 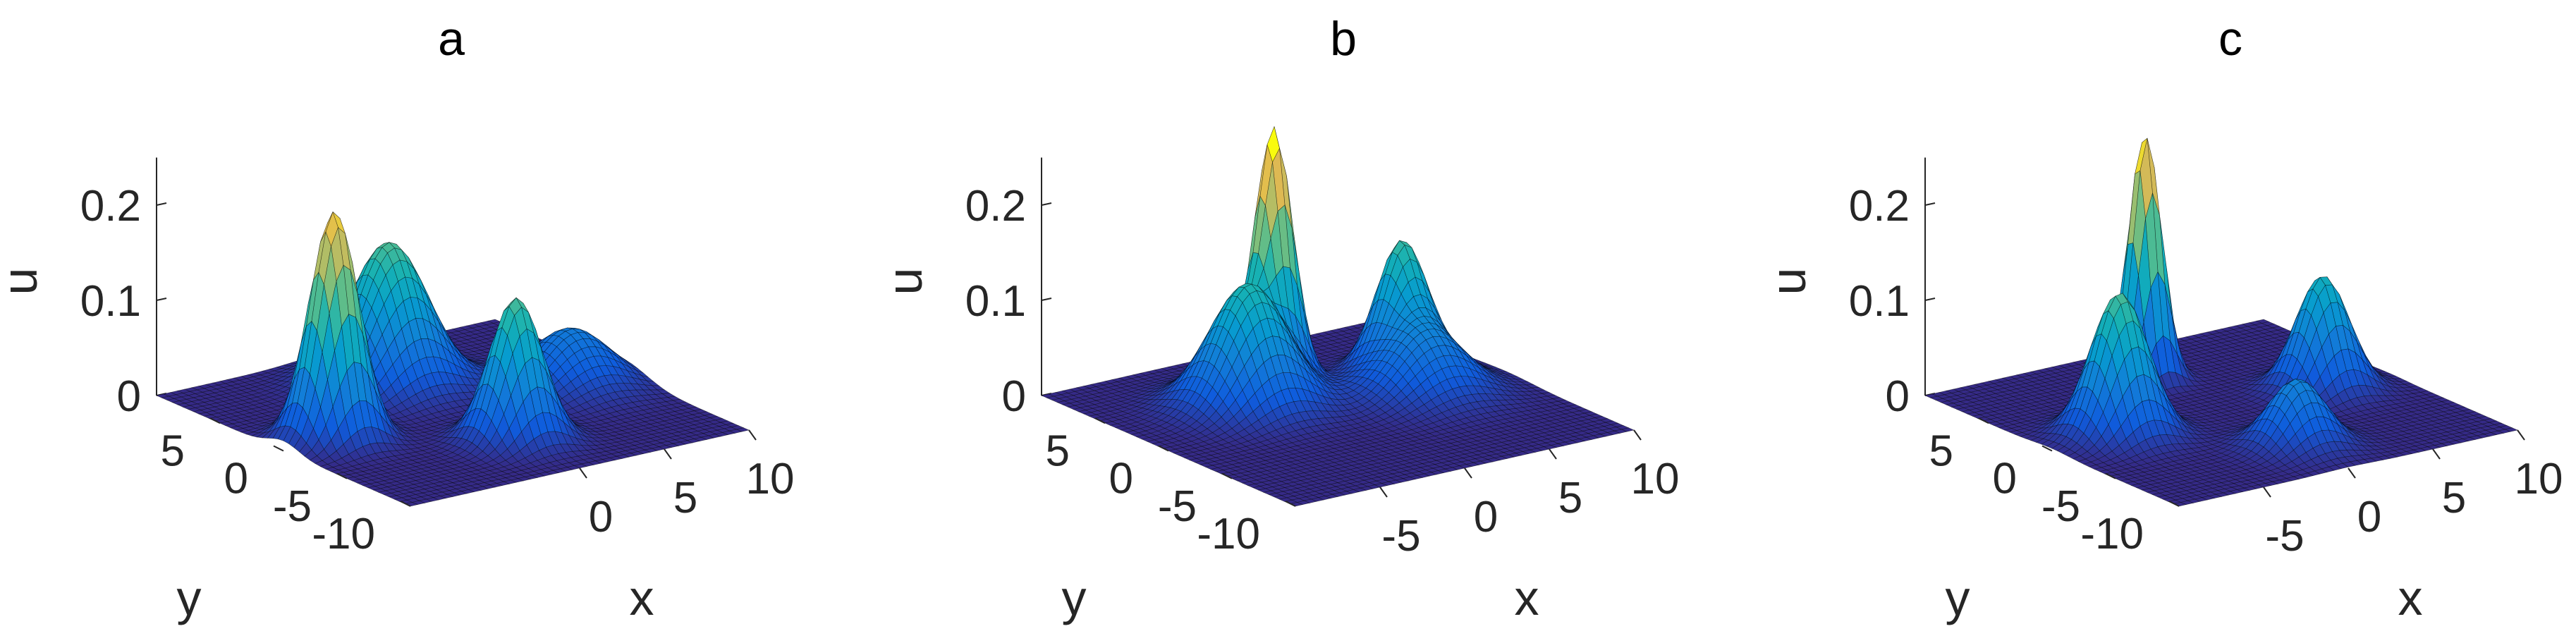 I want to click on panel-title: a, so click(x=451, y=39).